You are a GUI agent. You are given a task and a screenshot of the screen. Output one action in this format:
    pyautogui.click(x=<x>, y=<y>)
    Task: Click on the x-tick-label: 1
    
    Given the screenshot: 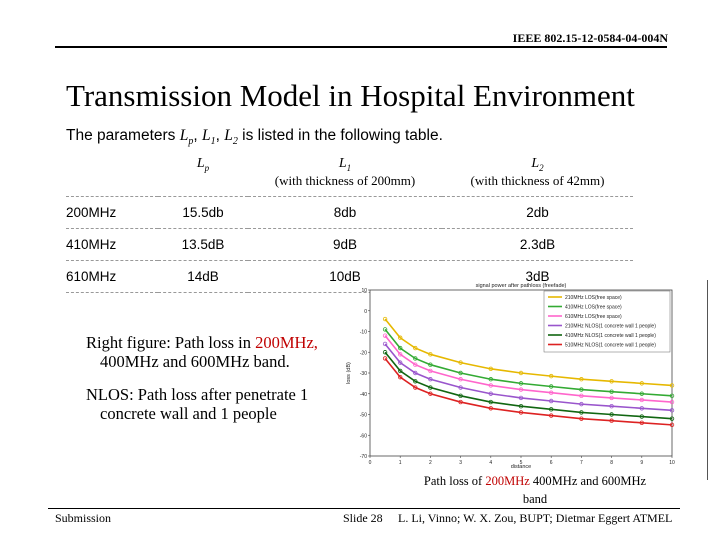 What is the action you would take?
    pyautogui.click(x=400, y=463)
    